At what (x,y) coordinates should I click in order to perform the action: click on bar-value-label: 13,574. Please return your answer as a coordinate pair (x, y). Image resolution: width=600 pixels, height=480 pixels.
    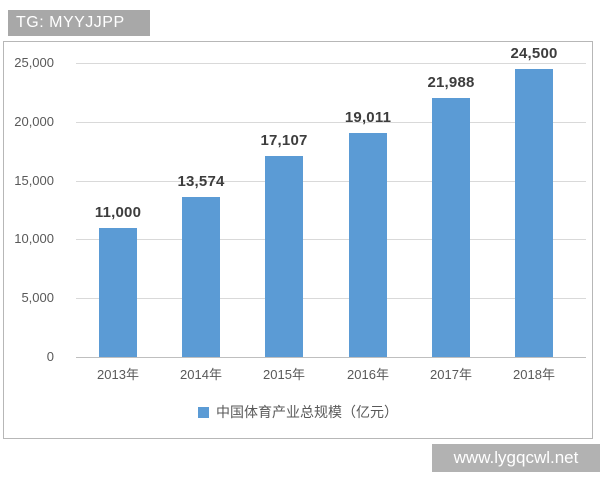
    Looking at the image, I should click on (201, 181).